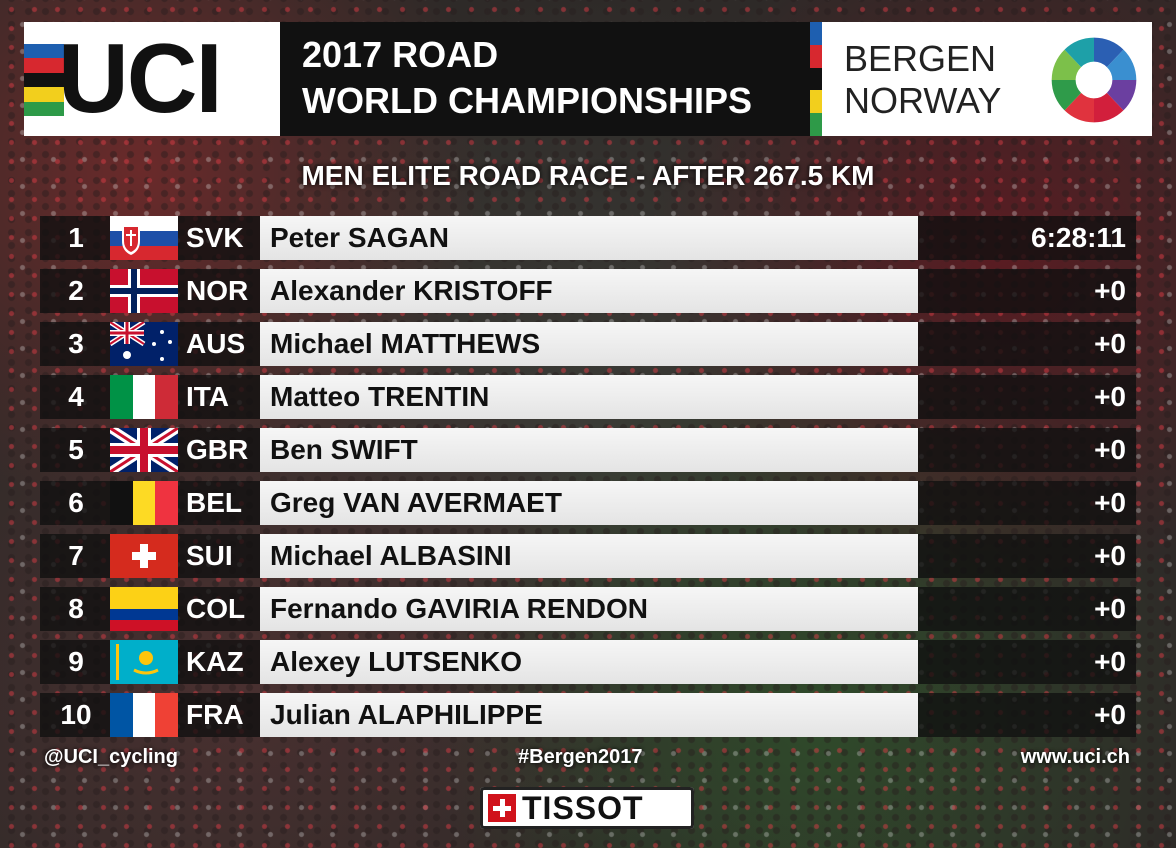  I want to click on rider-name: Fernando GAVIRIA RENDON, so click(459, 608).